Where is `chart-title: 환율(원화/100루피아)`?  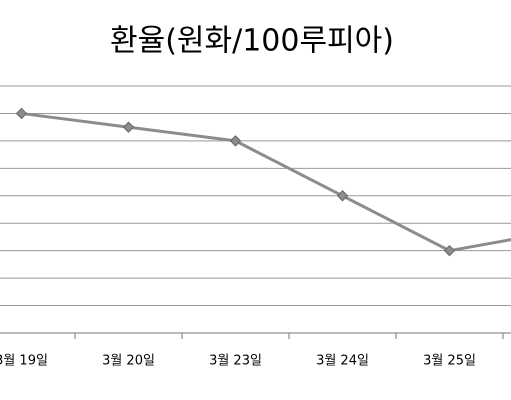 chart-title: 환율(원화/100루피아) is located at coordinates (252, 41).